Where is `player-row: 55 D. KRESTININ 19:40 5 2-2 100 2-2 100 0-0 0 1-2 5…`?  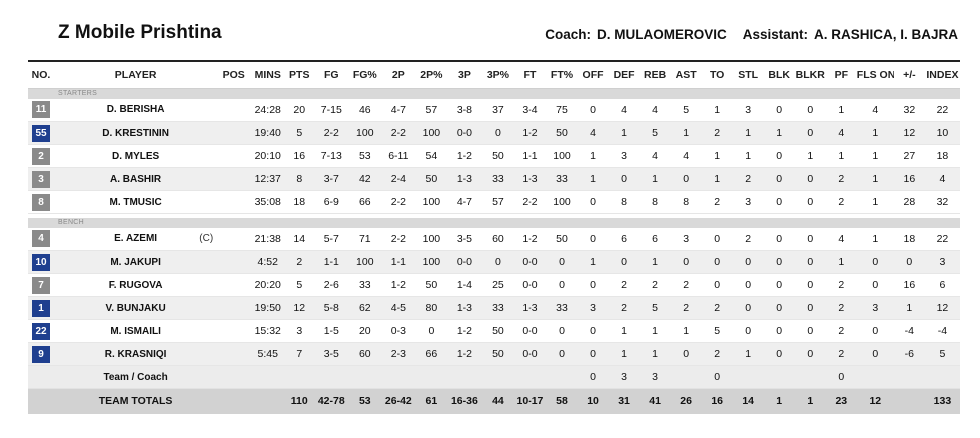 player-row: 55 D. KRESTININ 19:40 5 2-2 100 2-2 100 0-0 0 1-2 5… is located at coordinates (494, 133).